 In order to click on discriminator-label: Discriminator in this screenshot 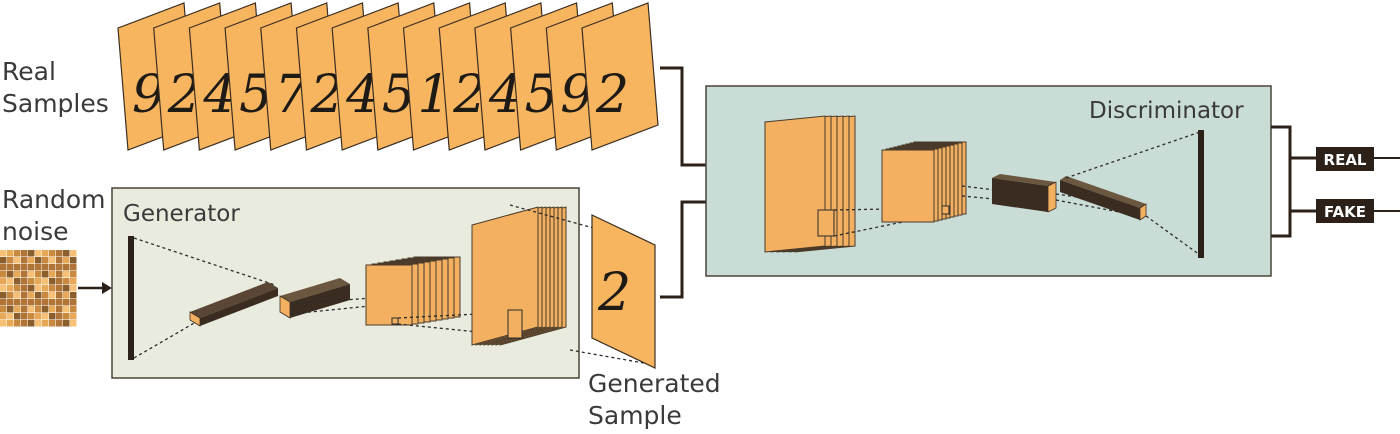, I will do `click(1166, 111)`.